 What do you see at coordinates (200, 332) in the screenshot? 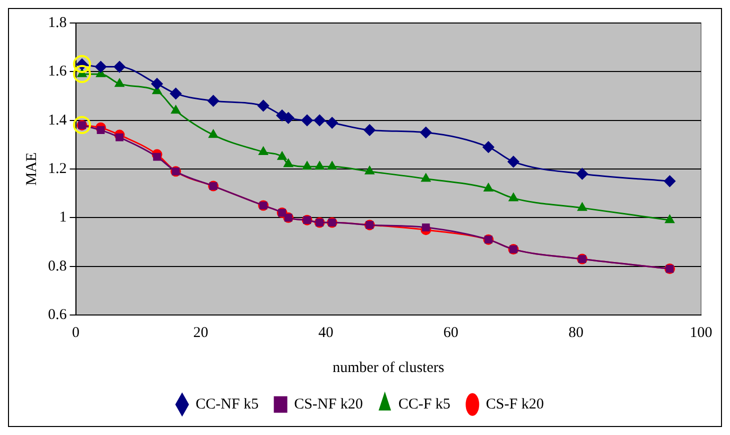
I see `x-tick-label: 20` at bounding box center [200, 332].